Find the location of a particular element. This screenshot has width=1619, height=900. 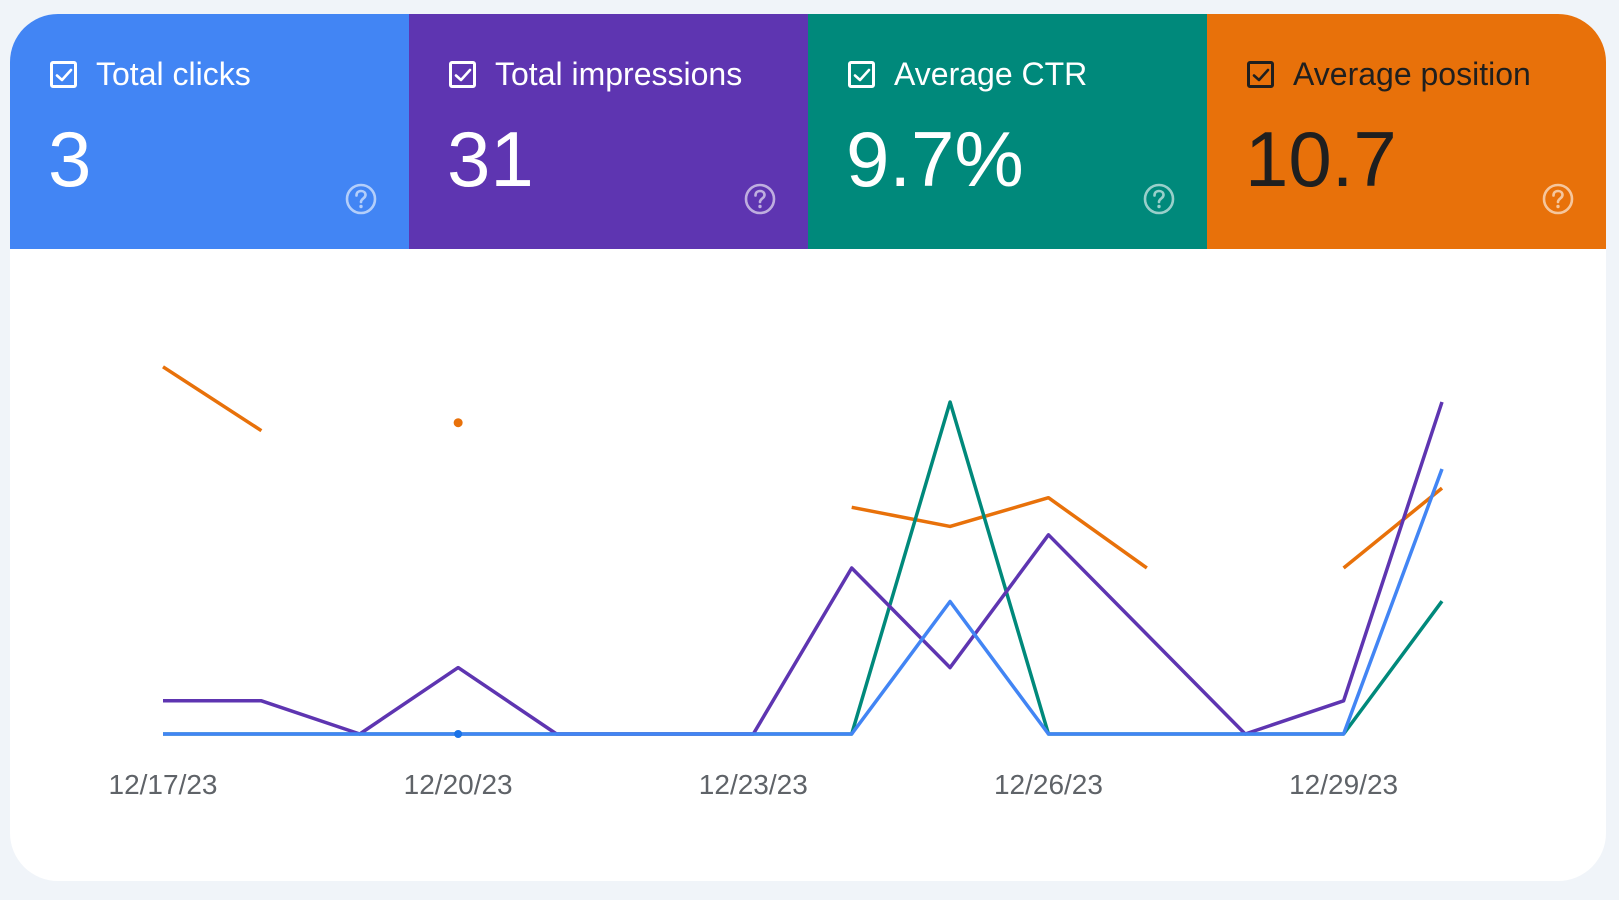

tile-label: Average position is located at coordinates (1412, 74).